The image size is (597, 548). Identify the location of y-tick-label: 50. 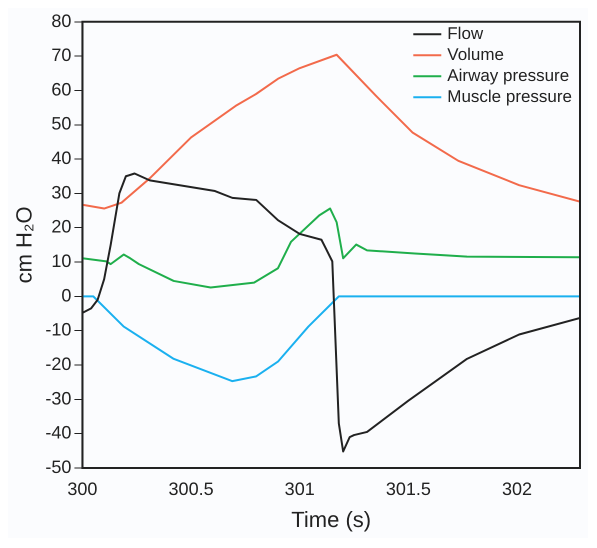
(61, 124).